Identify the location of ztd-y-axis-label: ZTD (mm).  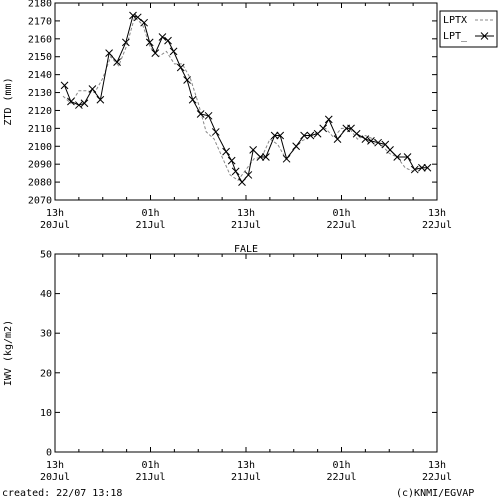
(8, 101).